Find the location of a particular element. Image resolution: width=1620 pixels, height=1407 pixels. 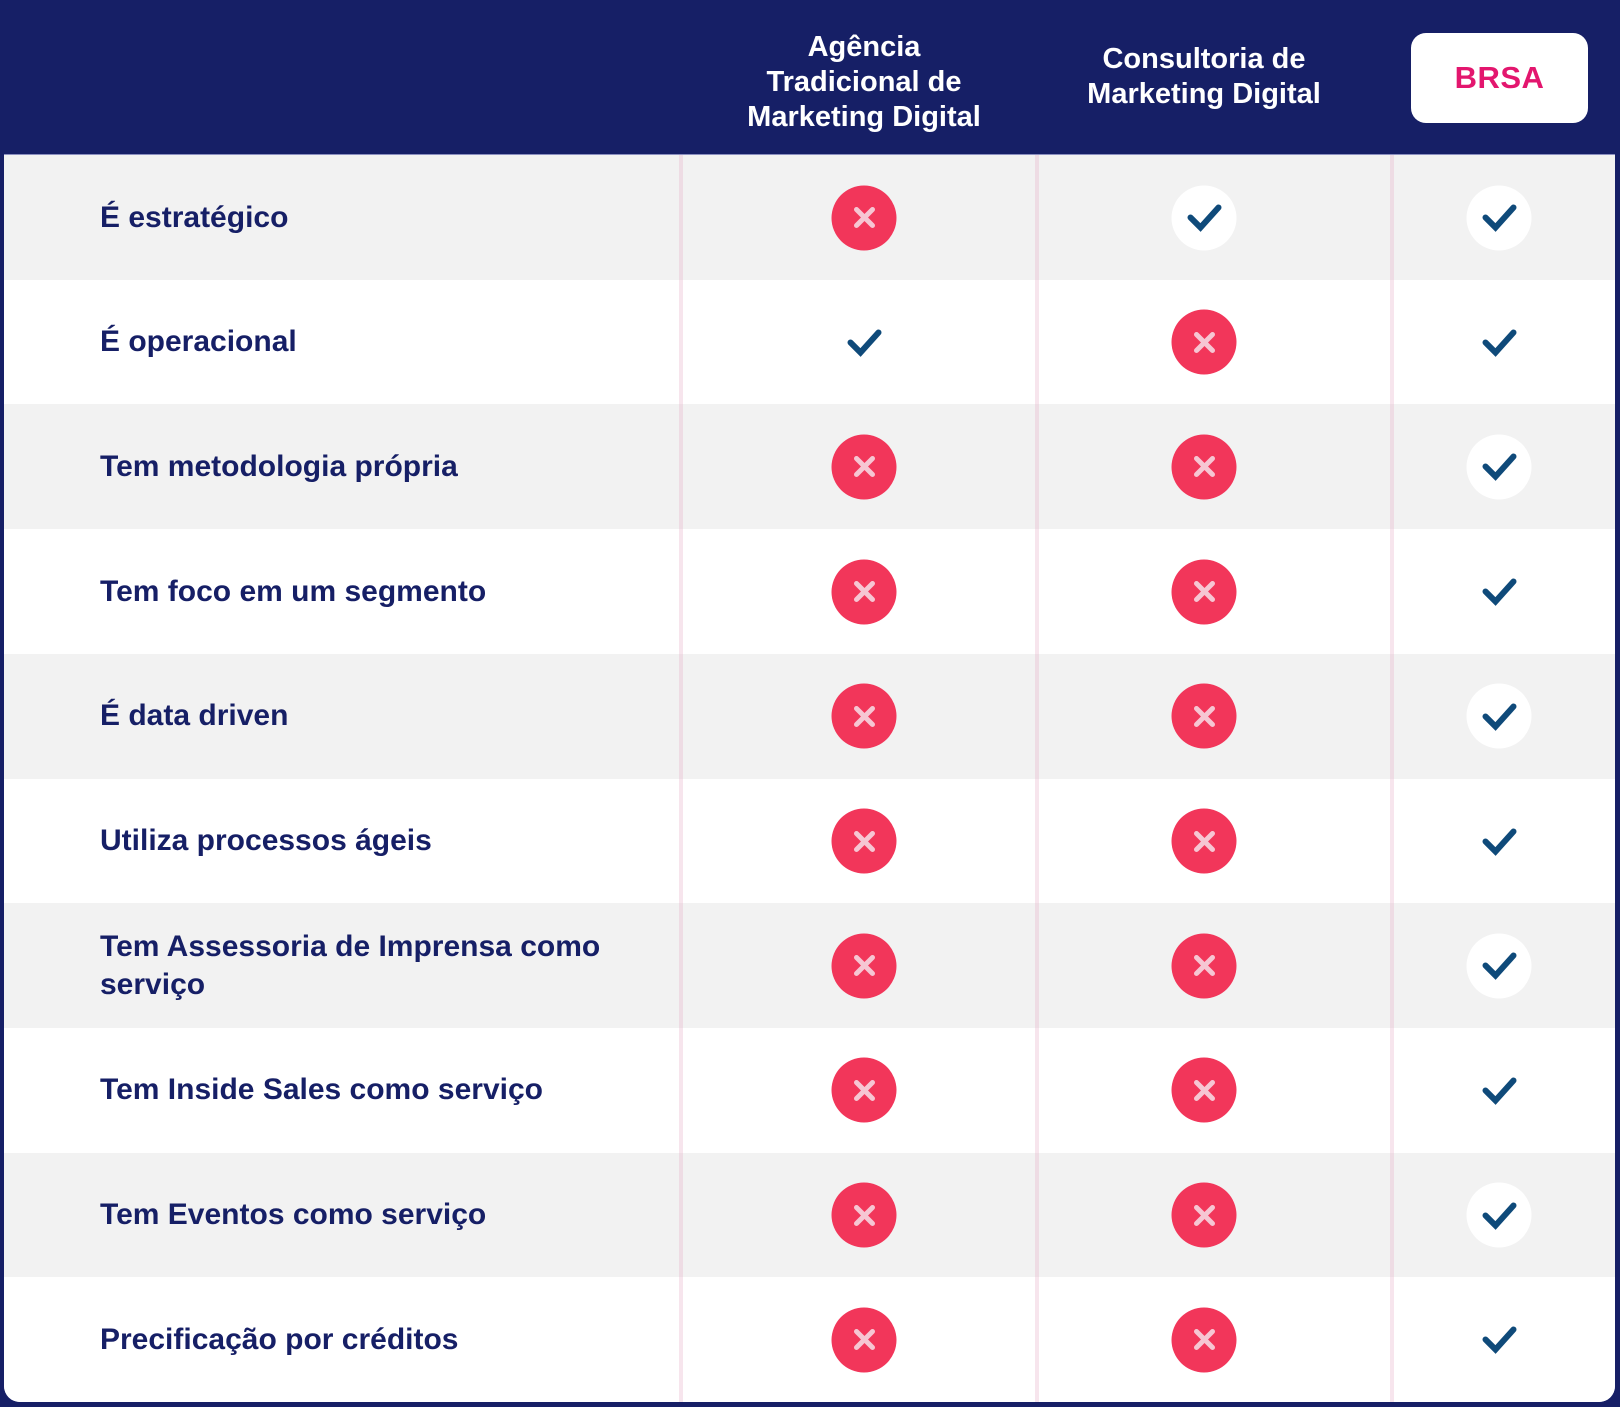

feature-label: É operacional is located at coordinates (198, 342).